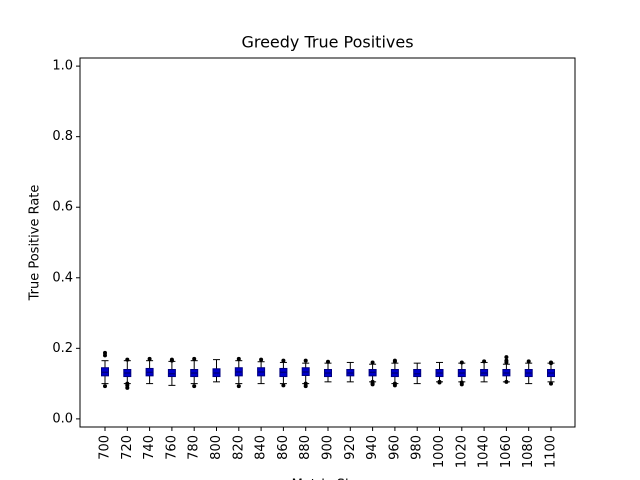  What do you see at coordinates (171, 447) in the screenshot?
I see `x-tick-label: 760` at bounding box center [171, 447].